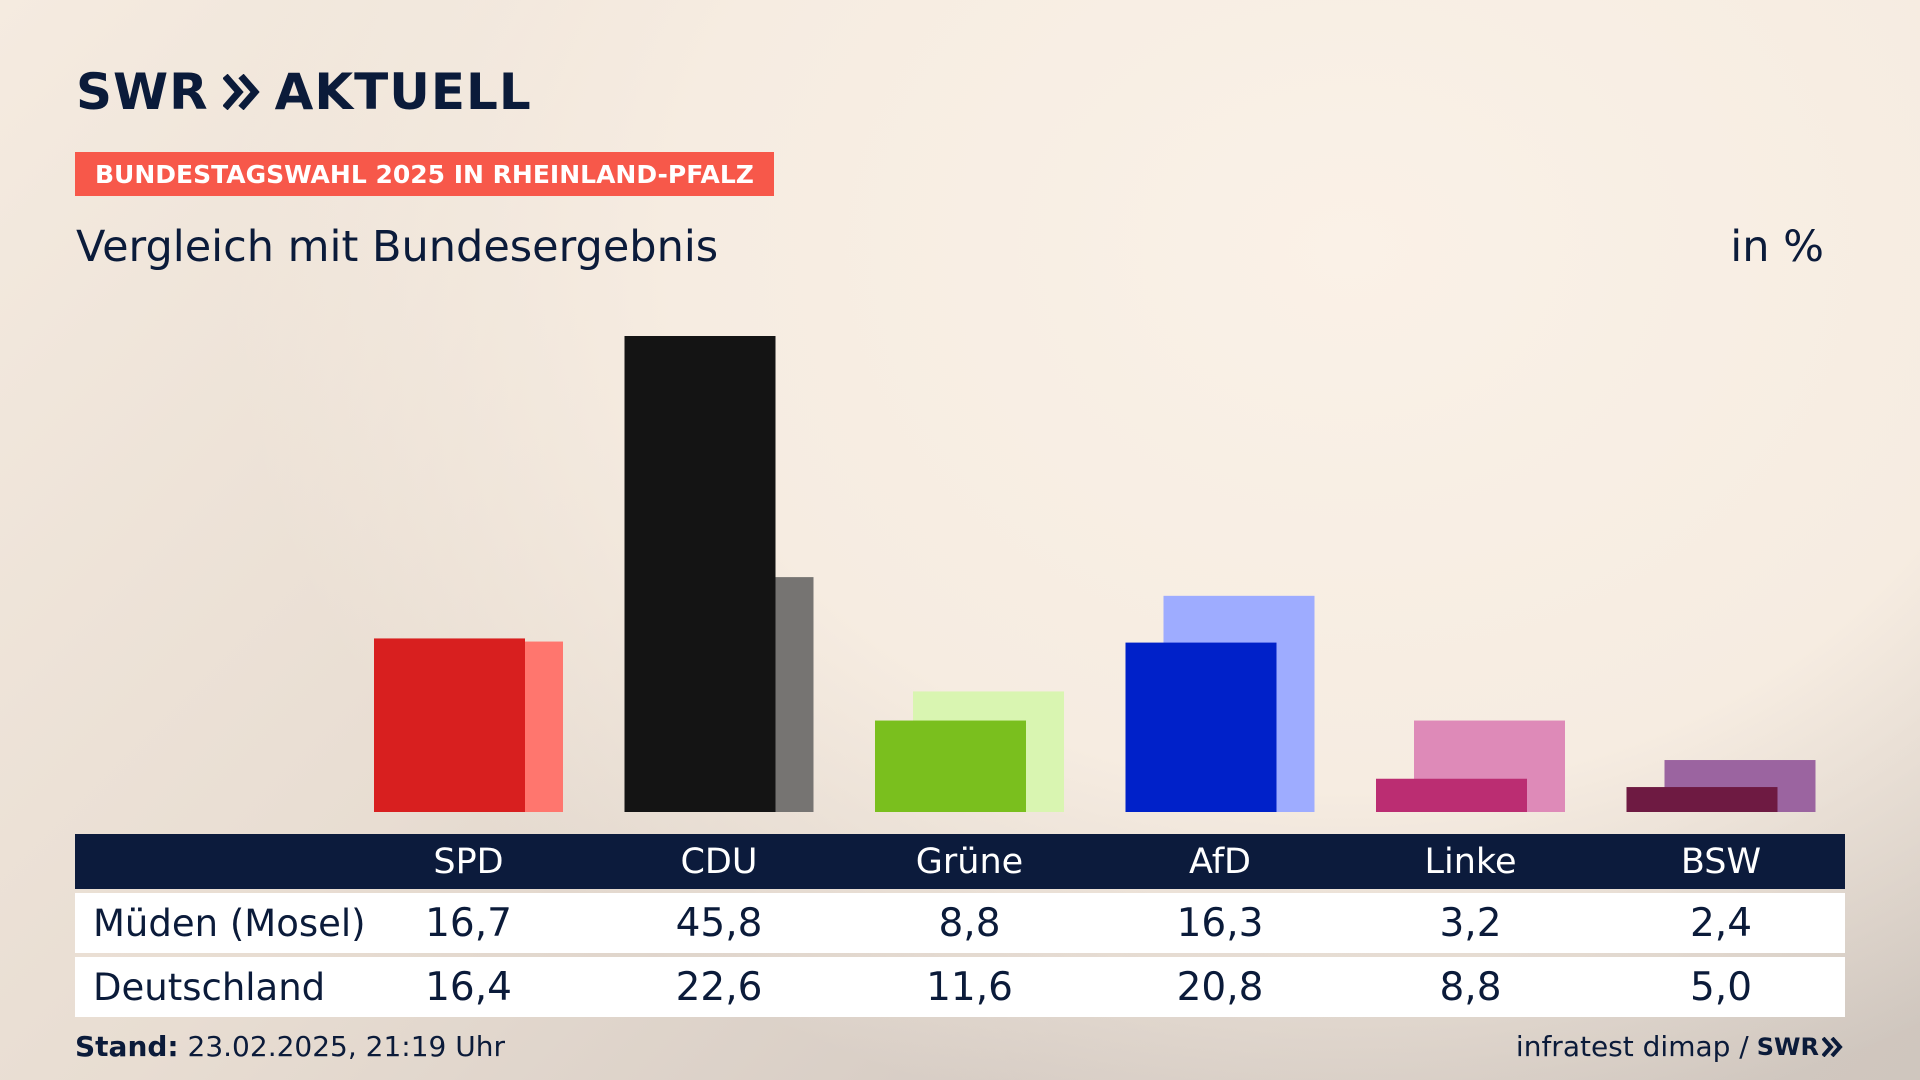  What do you see at coordinates (950, 766) in the screenshot?
I see `bar-local-grüne` at bounding box center [950, 766].